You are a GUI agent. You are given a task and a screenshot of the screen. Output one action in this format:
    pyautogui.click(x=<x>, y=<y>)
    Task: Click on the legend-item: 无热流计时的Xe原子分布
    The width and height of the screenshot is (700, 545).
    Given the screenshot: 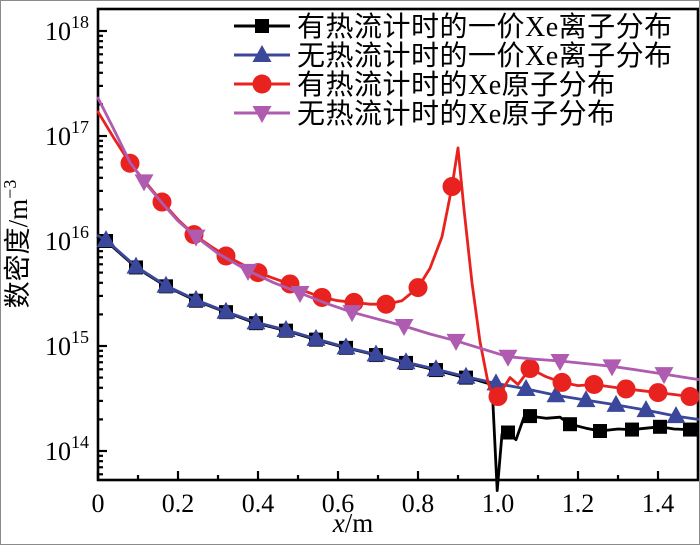 What is the action you would take?
    pyautogui.click(x=425, y=114)
    